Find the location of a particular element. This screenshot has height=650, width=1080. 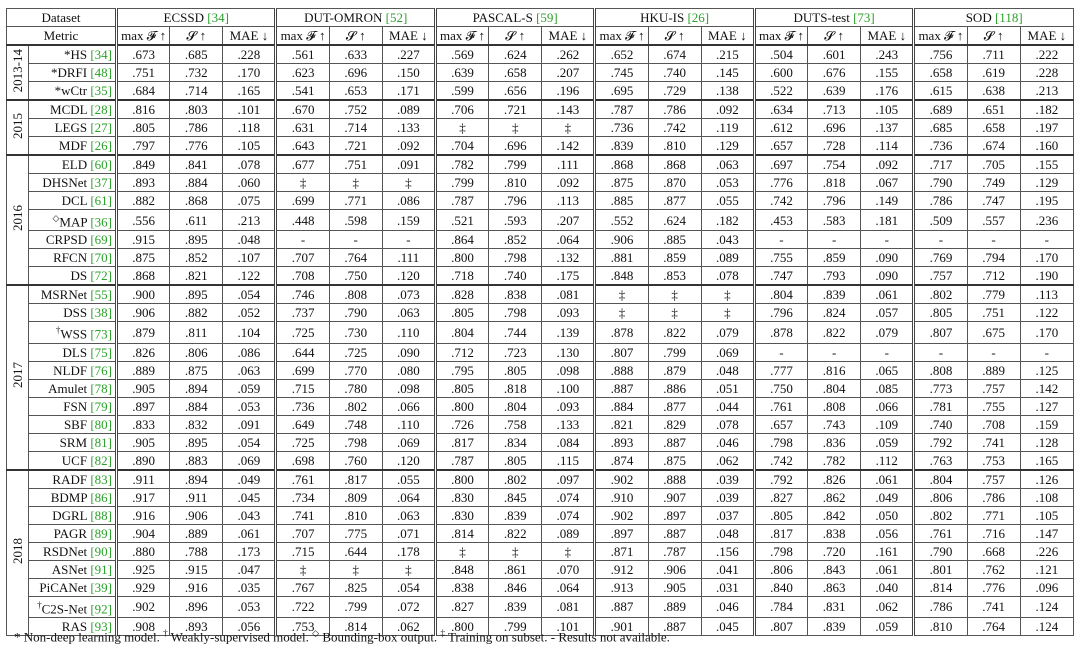

score-cell: .798 is located at coordinates (780, 551).